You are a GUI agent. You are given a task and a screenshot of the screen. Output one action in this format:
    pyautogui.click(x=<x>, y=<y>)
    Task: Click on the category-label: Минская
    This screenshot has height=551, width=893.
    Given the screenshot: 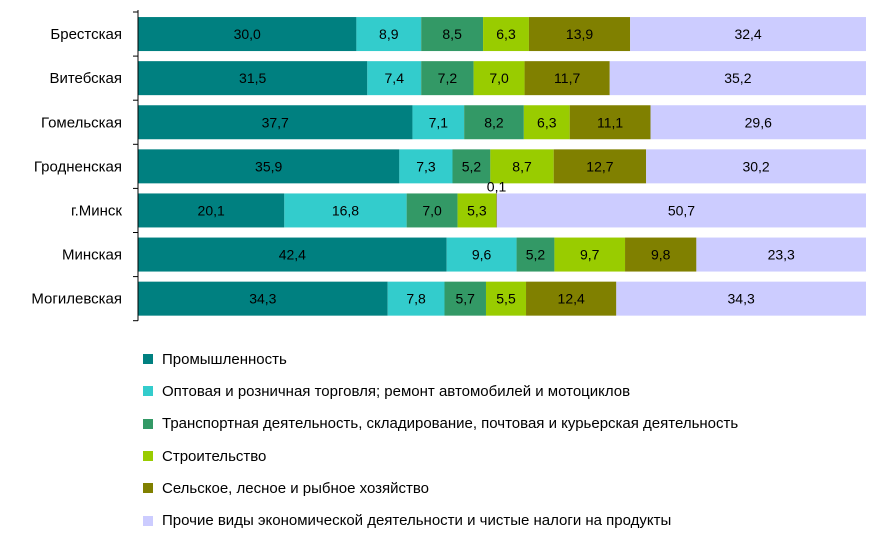 What is the action you would take?
    pyautogui.click(x=92, y=255)
    